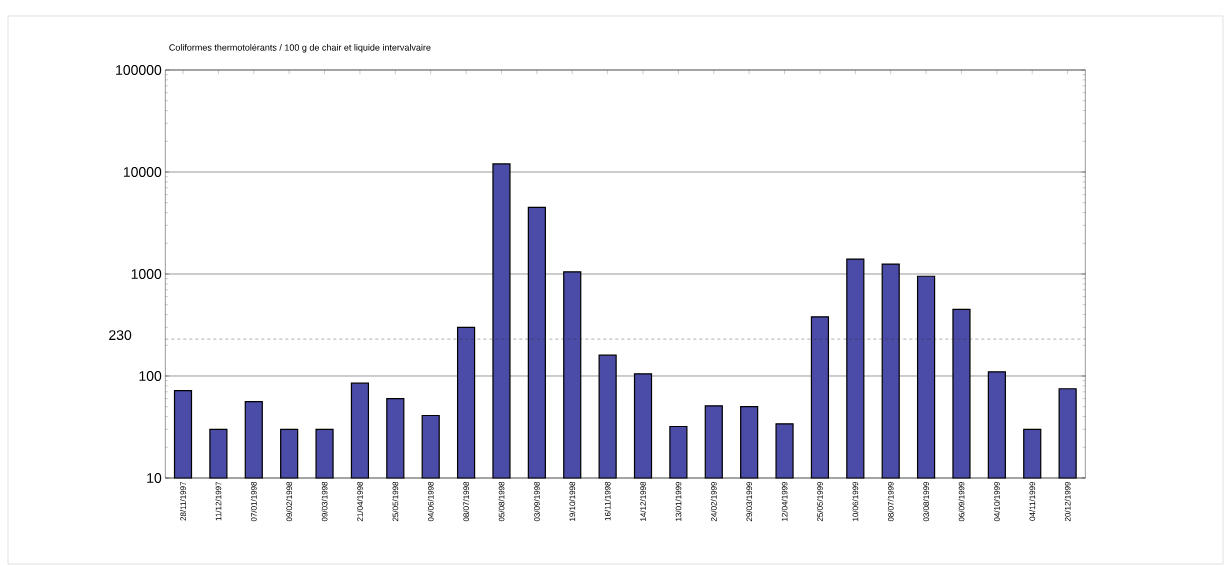 This screenshot has height=566, width=1225. Describe the element at coordinates (961, 501) in the screenshot. I see `x-tick-label: 06/09/1999` at that location.